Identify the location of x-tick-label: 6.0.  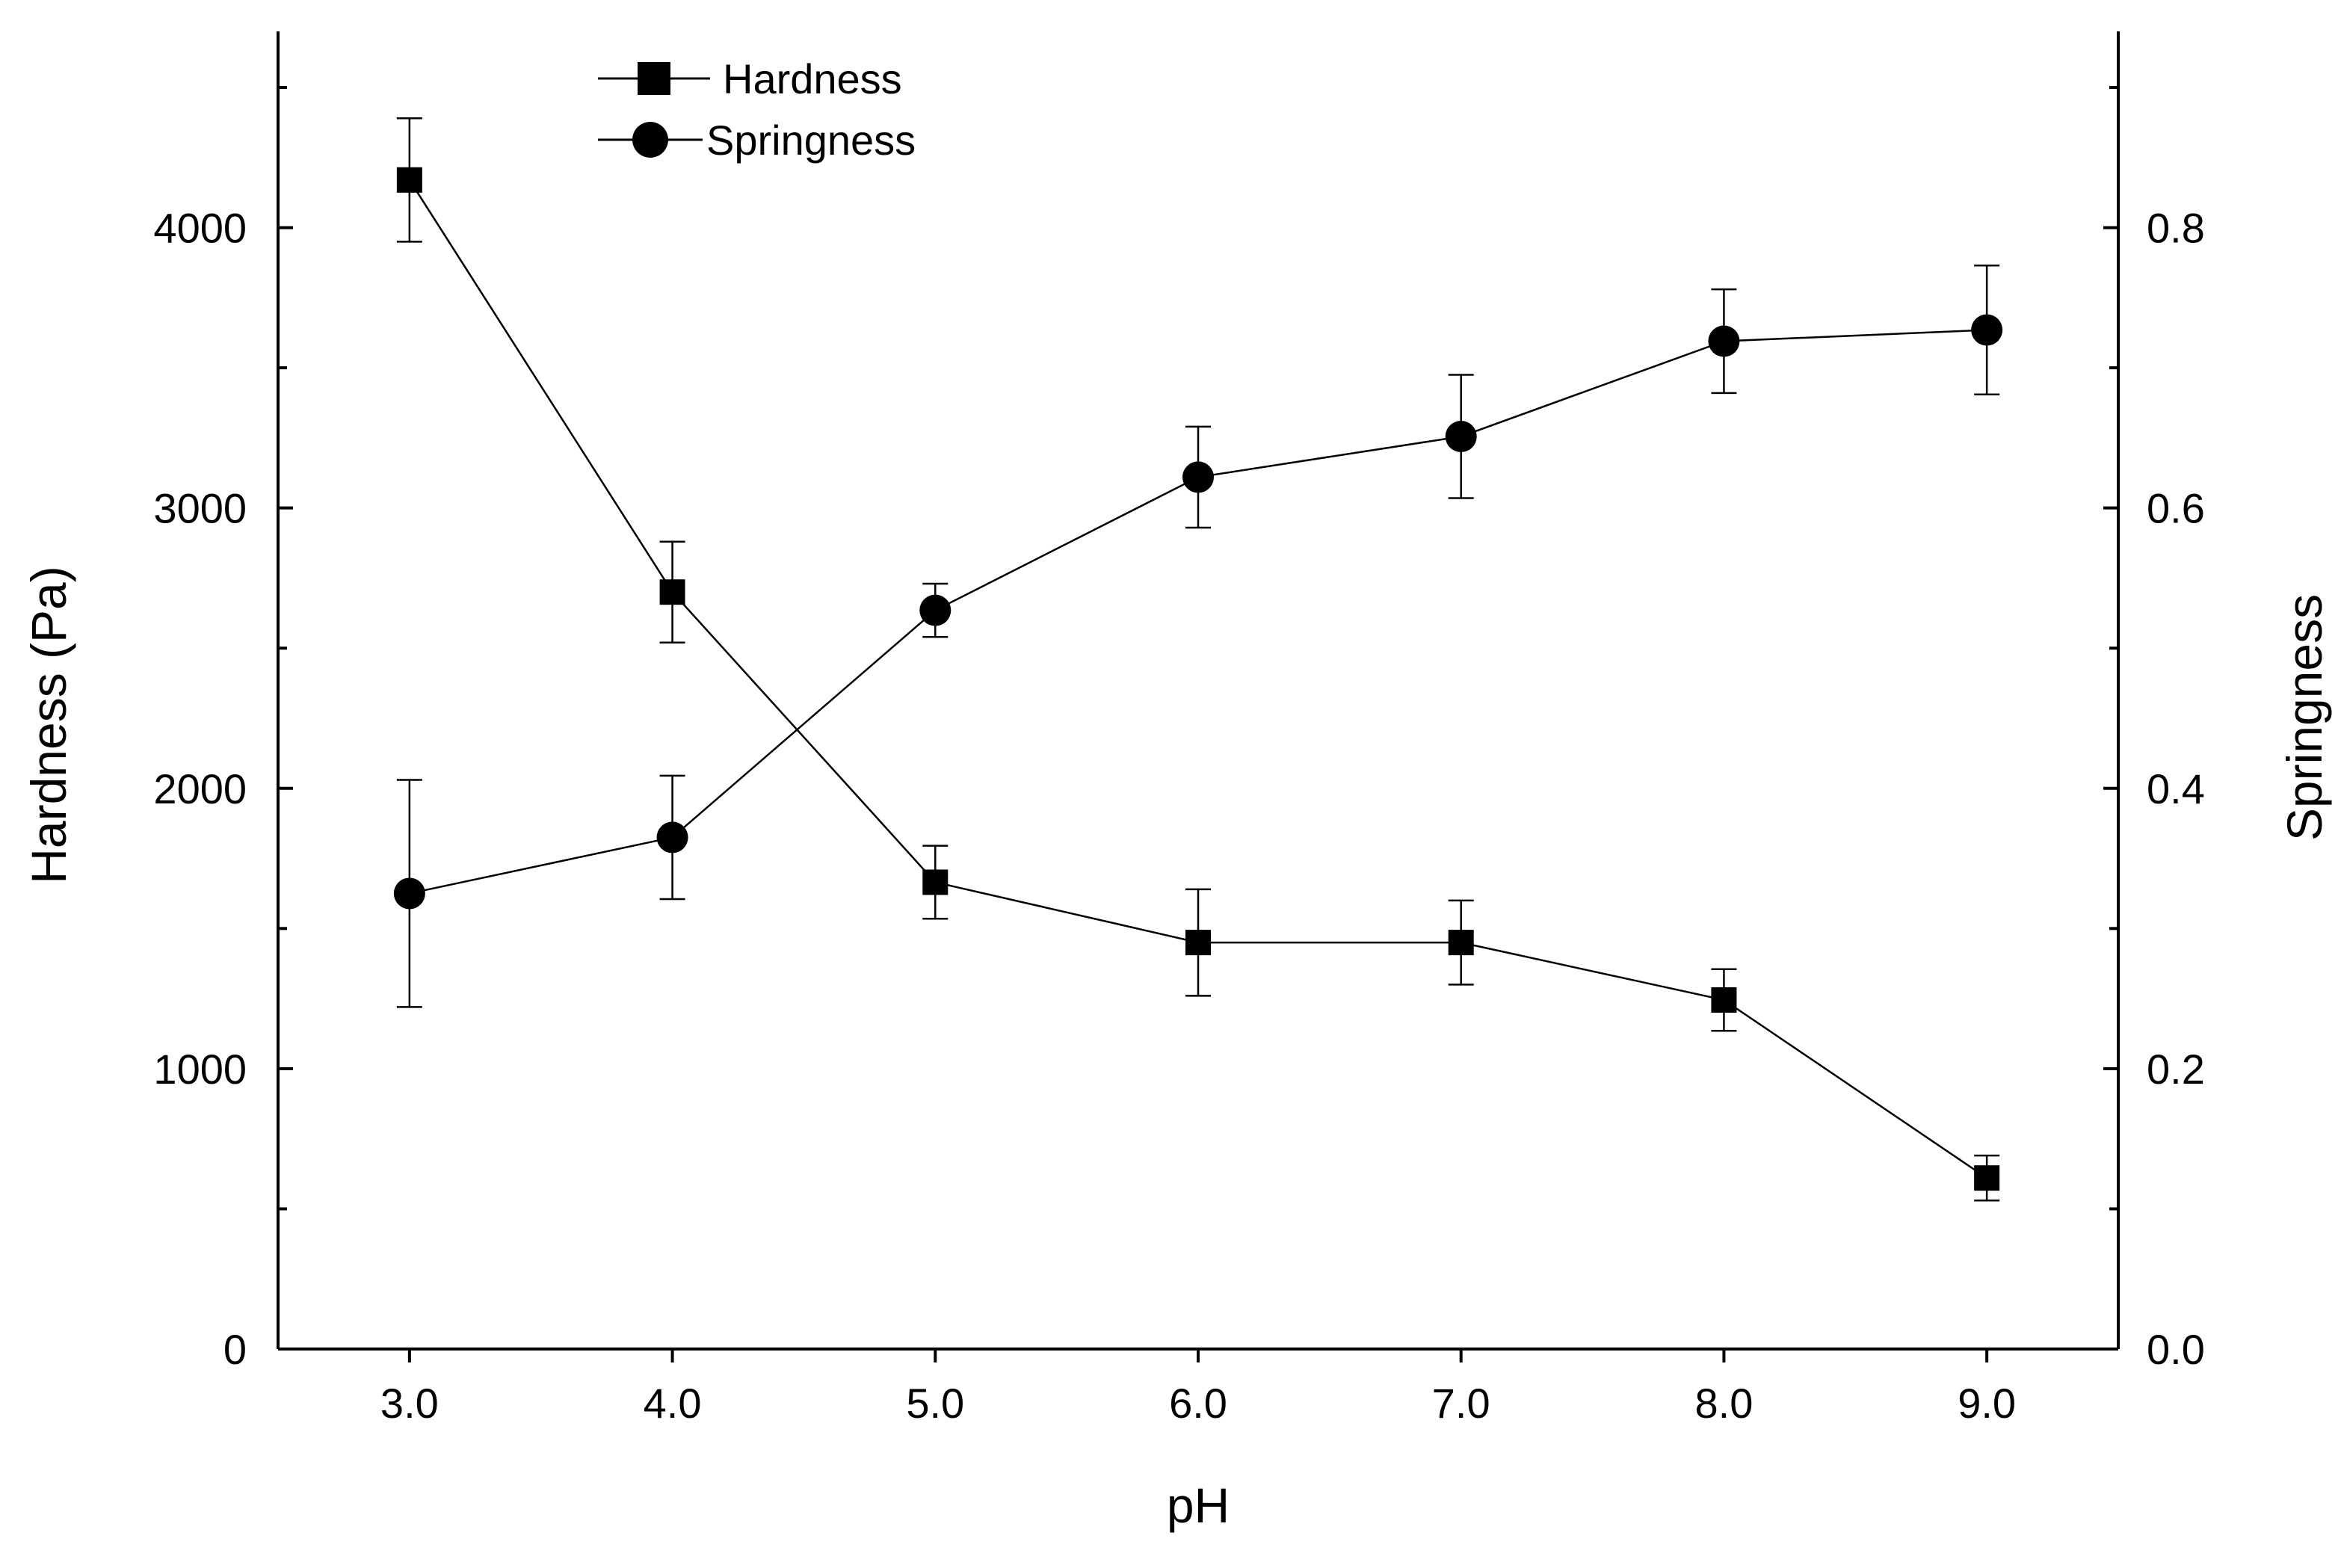
(1198, 1403).